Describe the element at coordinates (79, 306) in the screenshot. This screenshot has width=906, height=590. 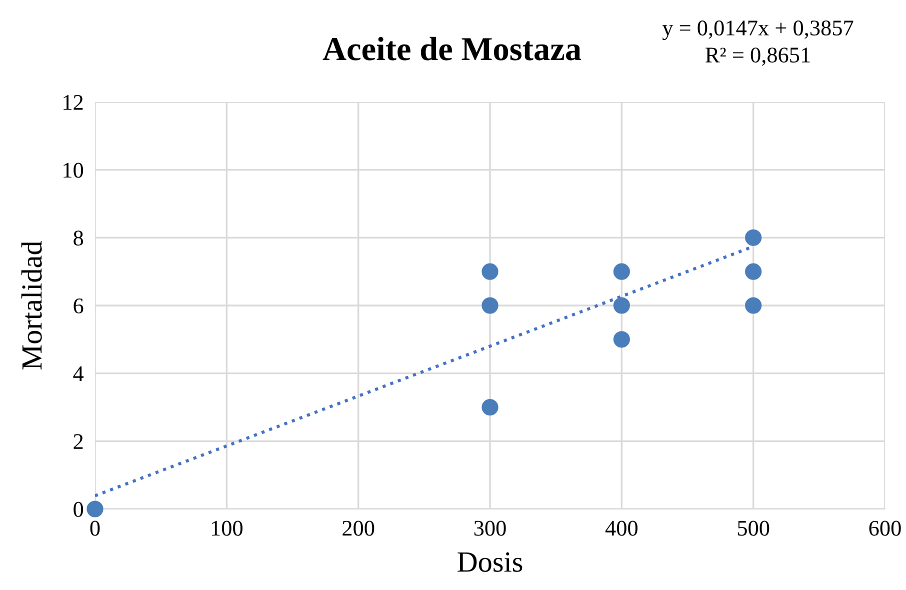
I see `y-tick-label: 6` at that location.